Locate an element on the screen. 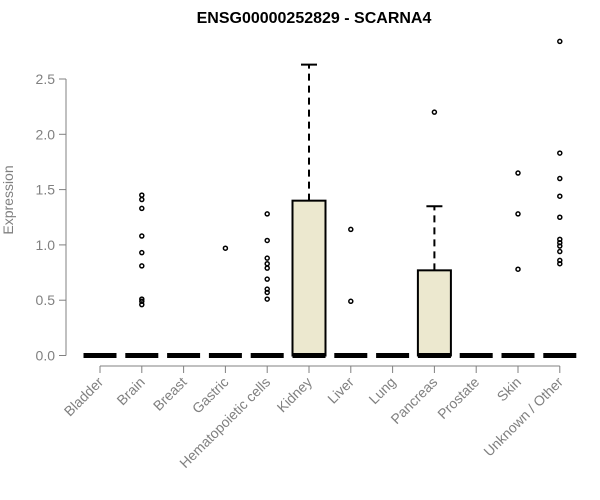 The height and width of the screenshot is (500, 600). x-tick-label: Lung is located at coordinates (381, 390).